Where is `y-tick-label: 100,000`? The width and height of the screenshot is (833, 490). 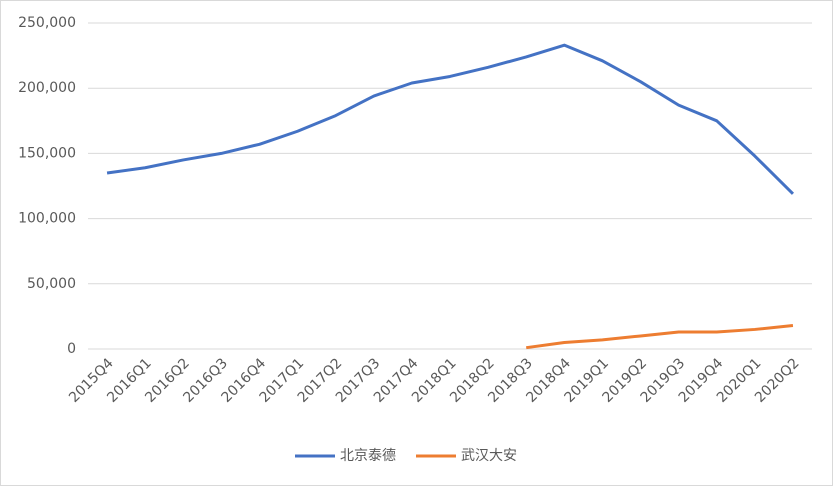 y-tick-label: 100,000 is located at coordinates (47, 219).